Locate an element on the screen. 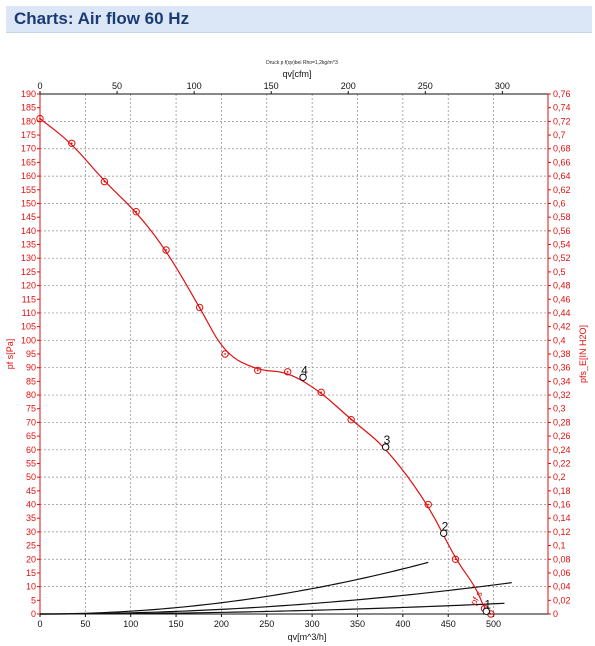 Image resolution: width=595 pixels, height=646 pixels. y-right-tick-label: 0,18 is located at coordinates (562, 491).